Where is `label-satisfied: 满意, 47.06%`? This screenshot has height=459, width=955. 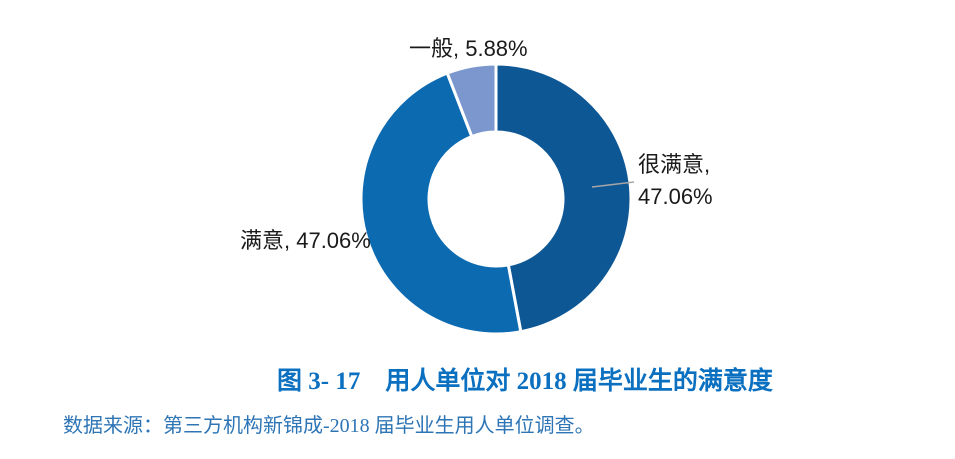 label-satisfied: 满意, 47.06% is located at coordinates (305, 240).